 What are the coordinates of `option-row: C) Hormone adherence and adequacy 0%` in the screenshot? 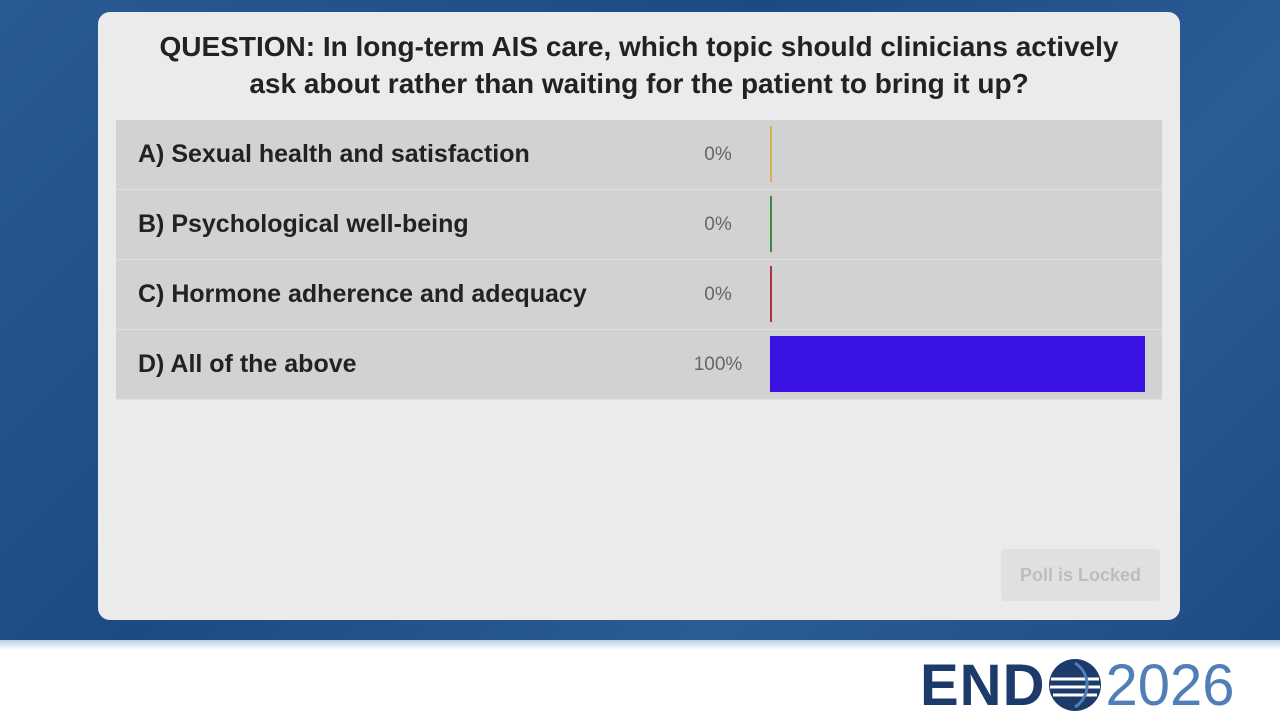 It's located at (639, 295).